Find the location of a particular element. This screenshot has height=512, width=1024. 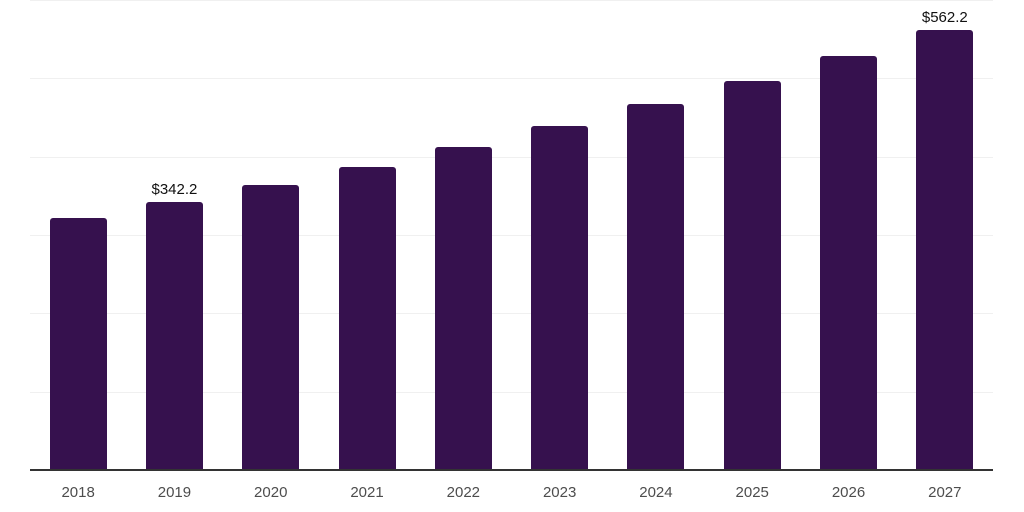

bar-column-2018 is located at coordinates (78, 235).